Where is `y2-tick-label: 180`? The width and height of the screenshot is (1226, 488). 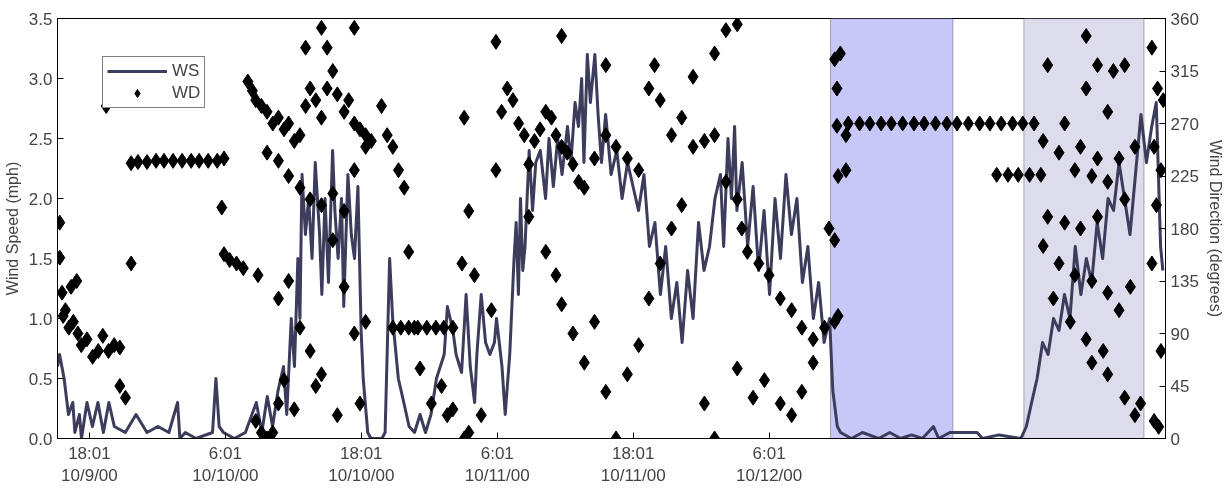
y2-tick-label: 180 is located at coordinates (1184, 229).